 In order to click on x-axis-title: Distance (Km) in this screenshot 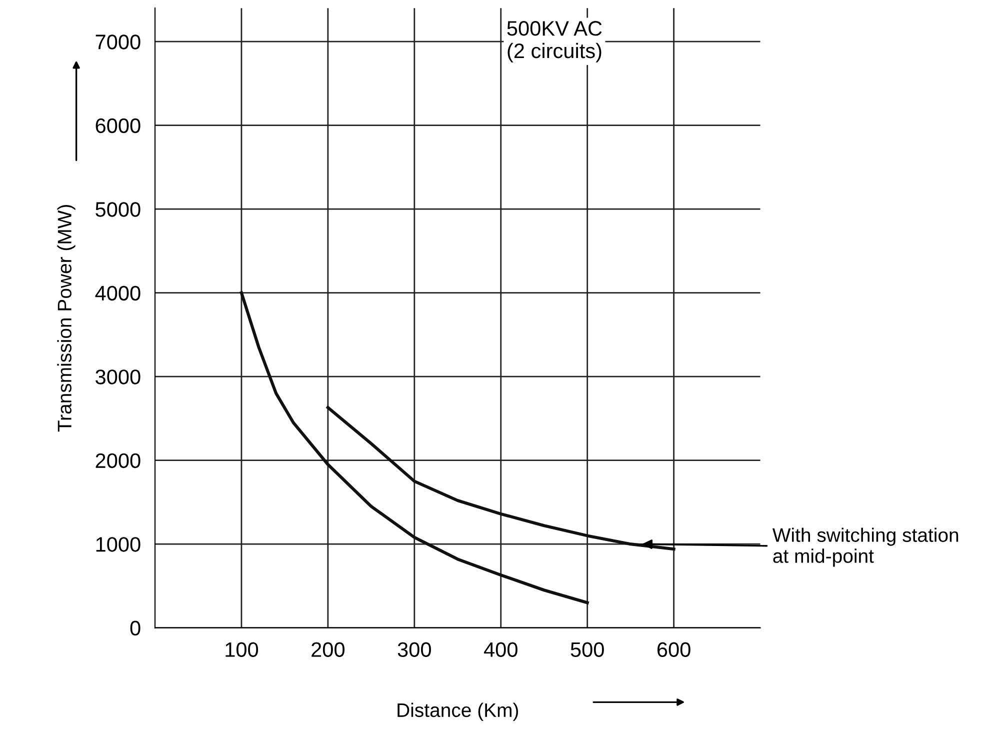, I will do `click(458, 711)`.